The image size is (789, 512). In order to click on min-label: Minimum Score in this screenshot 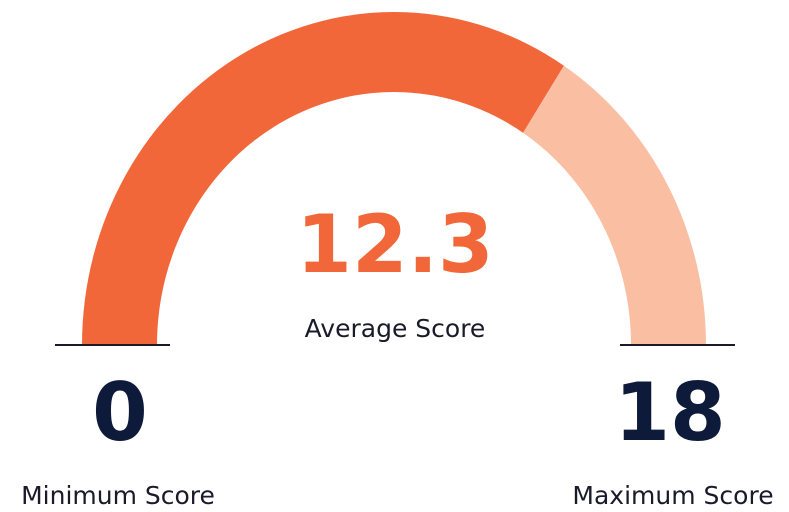, I will do `click(118, 495)`.